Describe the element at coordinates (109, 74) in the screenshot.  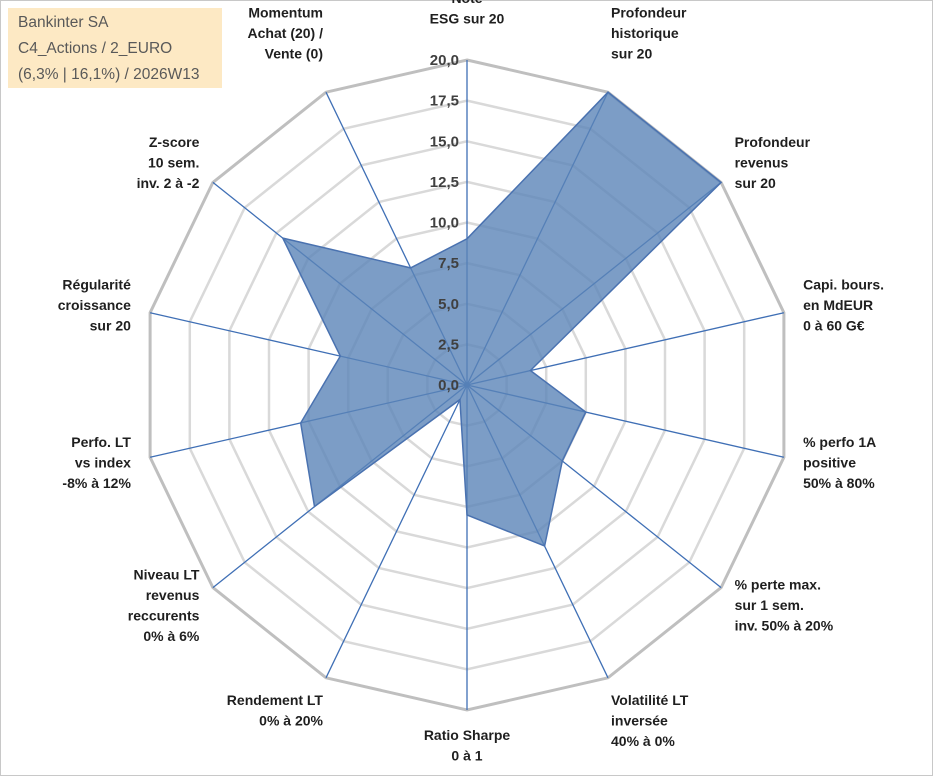
I see `info-period: (6,3% | 16,1%) / 2026W13` at that location.